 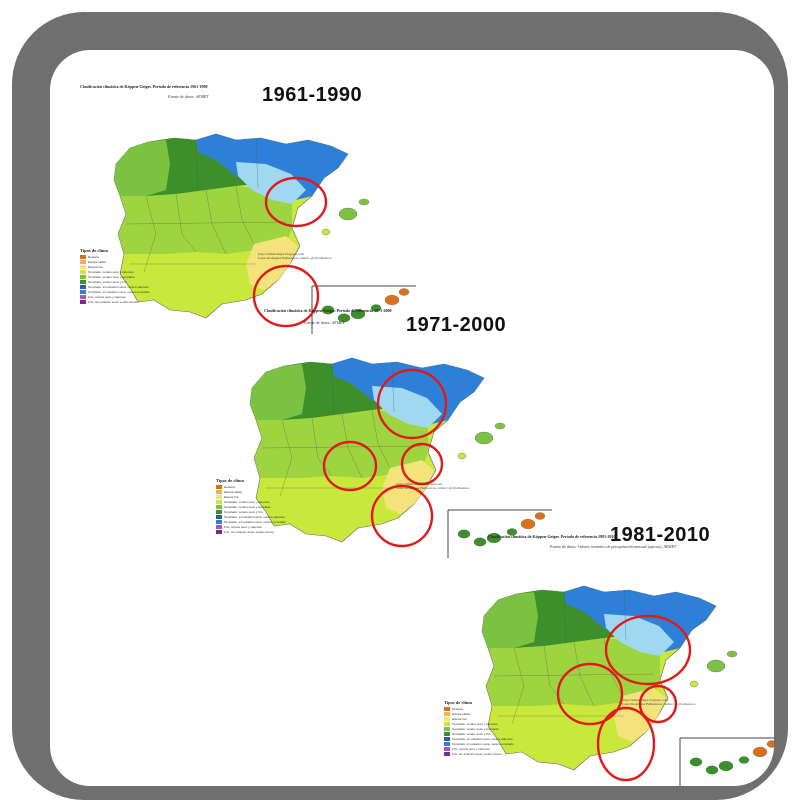 I want to click on central-plateau-region, so click(x=205, y=220).